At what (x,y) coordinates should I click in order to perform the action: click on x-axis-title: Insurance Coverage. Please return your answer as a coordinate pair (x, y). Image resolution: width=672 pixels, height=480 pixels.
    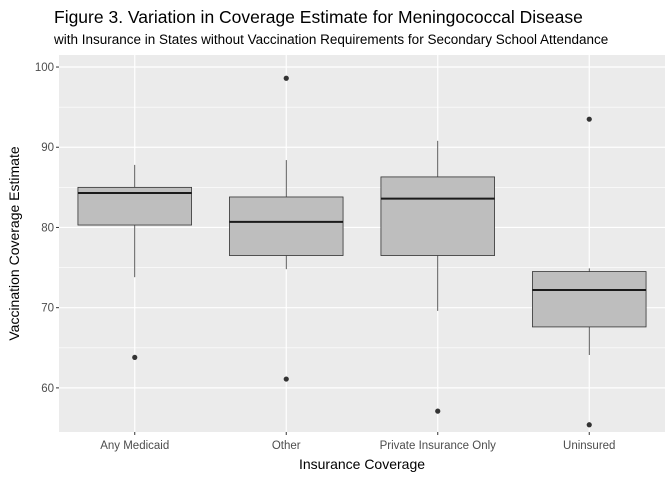
    Looking at the image, I should click on (362, 464).